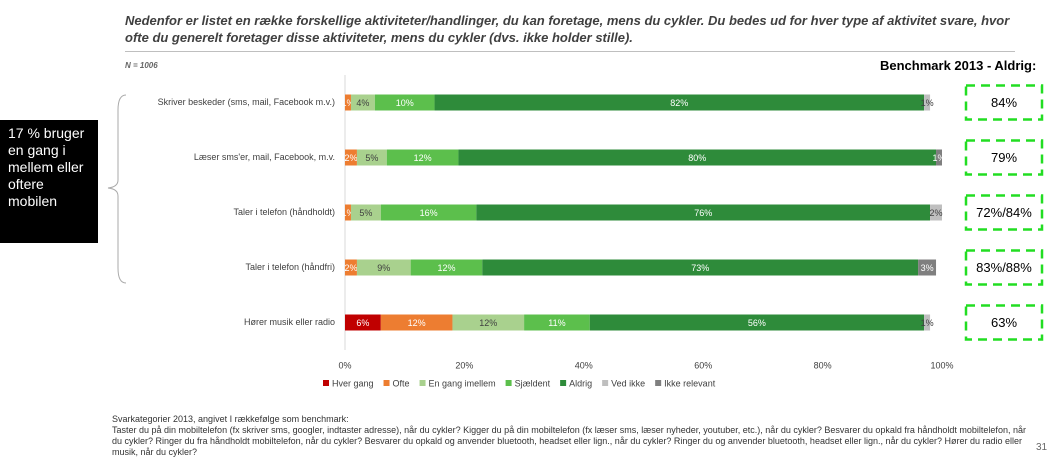 This screenshot has height=467, width=1061. Describe the element at coordinates (289, 322) in the screenshot. I see `category-label: Hører musik eller radio` at that location.